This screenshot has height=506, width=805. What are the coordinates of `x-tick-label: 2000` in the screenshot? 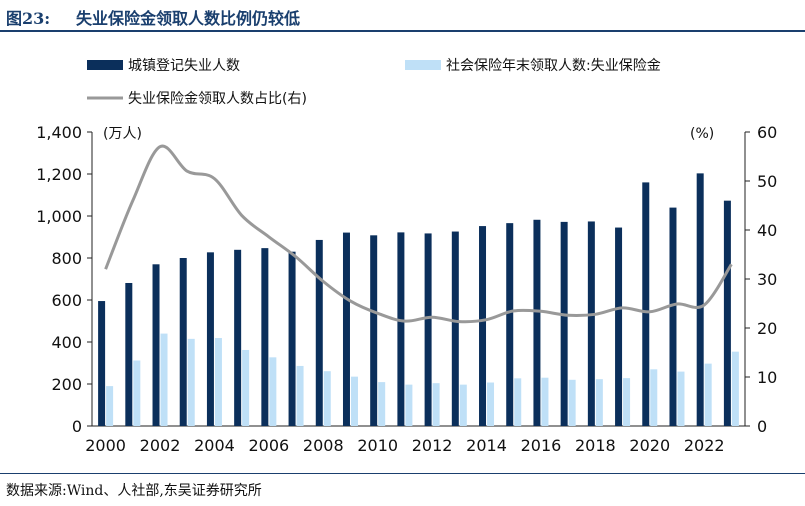 It's located at (105, 445).